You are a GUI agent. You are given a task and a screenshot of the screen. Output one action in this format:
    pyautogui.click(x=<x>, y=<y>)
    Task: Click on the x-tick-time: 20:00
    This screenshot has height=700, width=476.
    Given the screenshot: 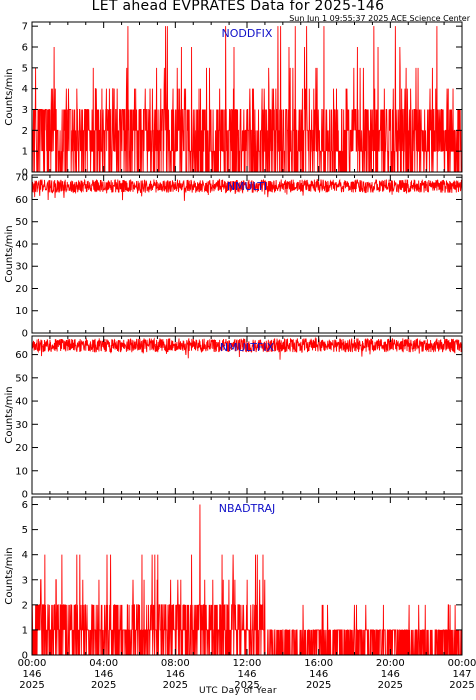 What is the action you would take?
    pyautogui.click(x=390, y=663)
    